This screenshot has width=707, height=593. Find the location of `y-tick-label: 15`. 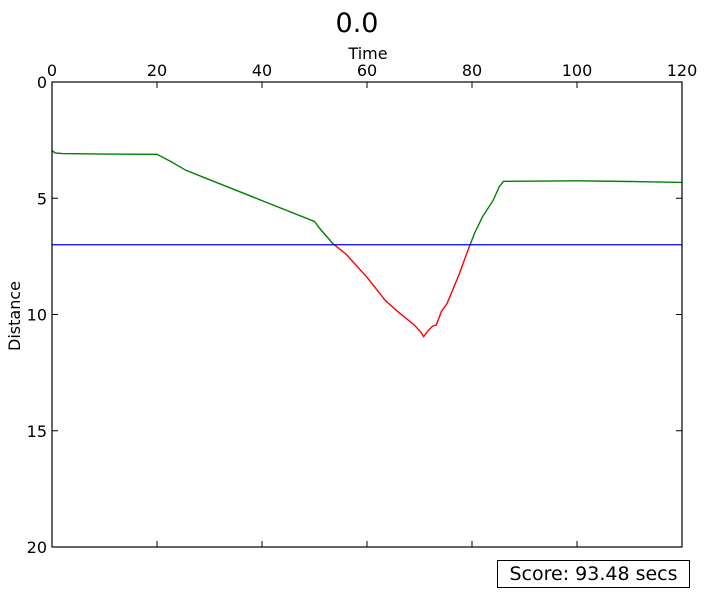

y-tick-label: 15 is located at coordinates (37, 431).